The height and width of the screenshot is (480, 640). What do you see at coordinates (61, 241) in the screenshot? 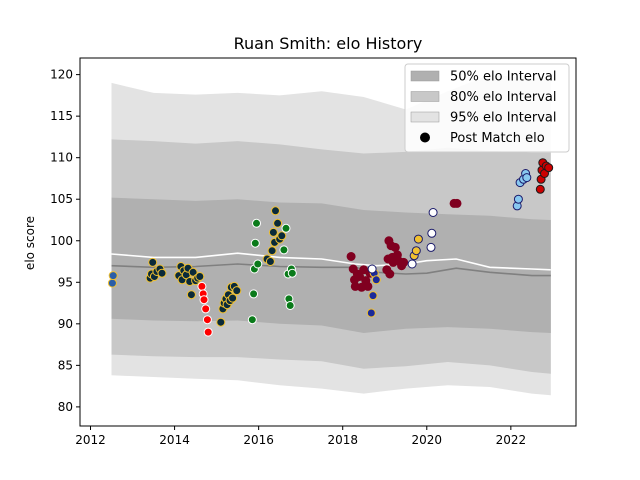
I see `y-tick-label: 100` at bounding box center [61, 241].